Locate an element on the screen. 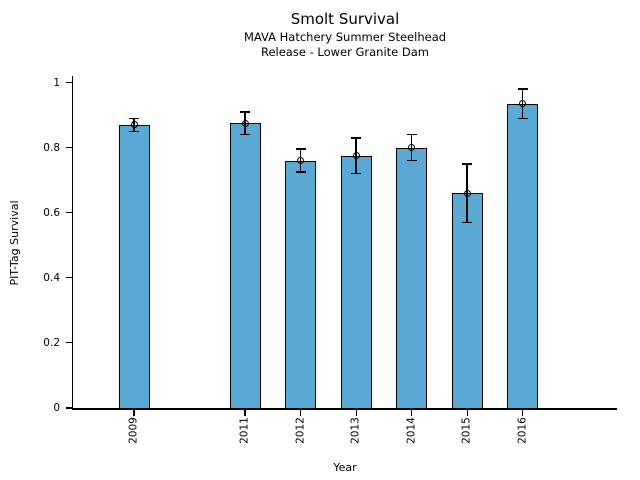  x-tick-label: 2014 is located at coordinates (411, 430).